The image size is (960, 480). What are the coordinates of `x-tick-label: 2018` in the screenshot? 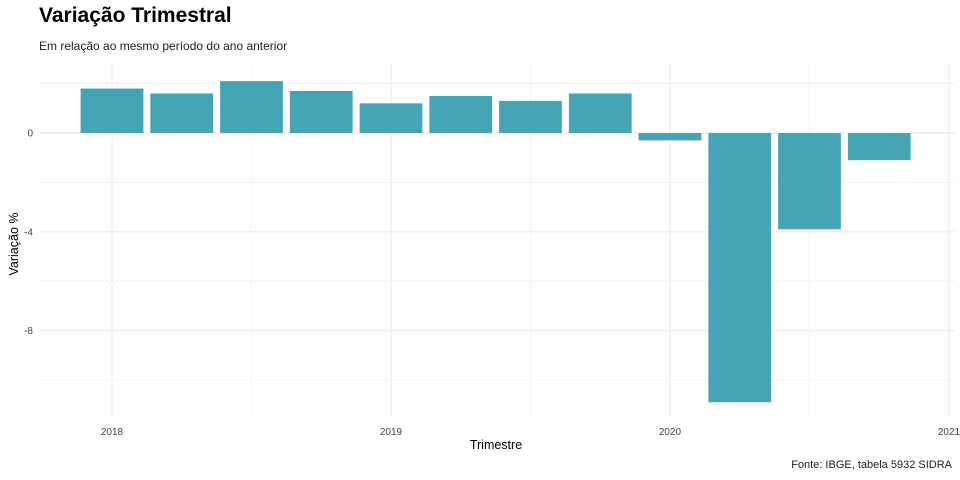 It's located at (112, 432).